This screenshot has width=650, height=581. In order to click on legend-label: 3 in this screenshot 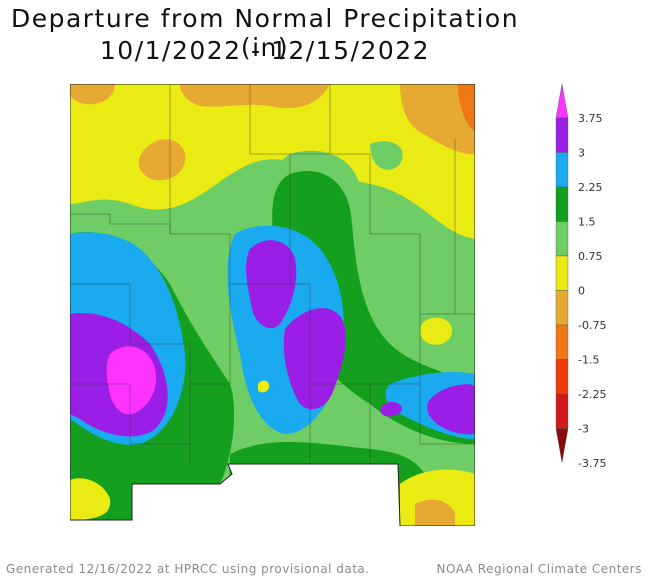, I will do `click(581, 153)`.